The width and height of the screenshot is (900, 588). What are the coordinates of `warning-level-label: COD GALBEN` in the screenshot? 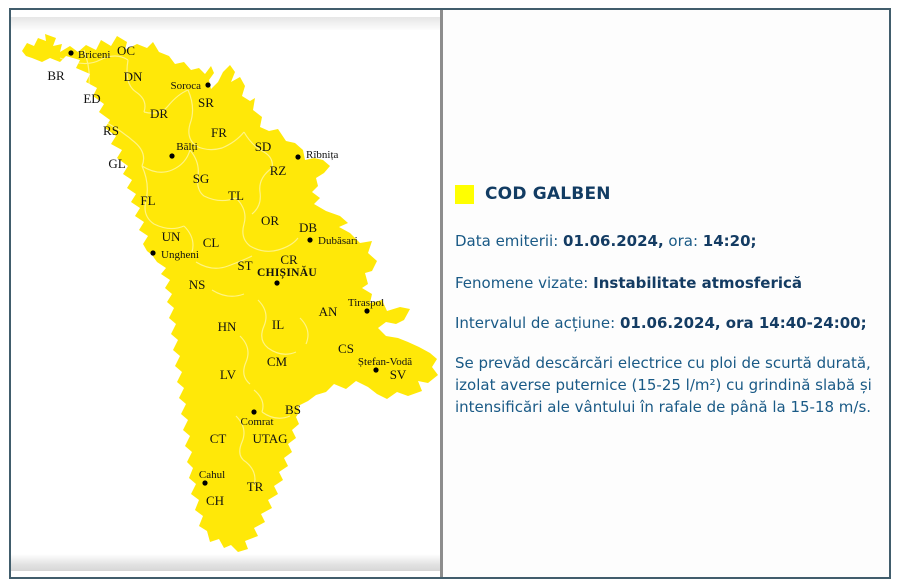 It's located at (548, 194).